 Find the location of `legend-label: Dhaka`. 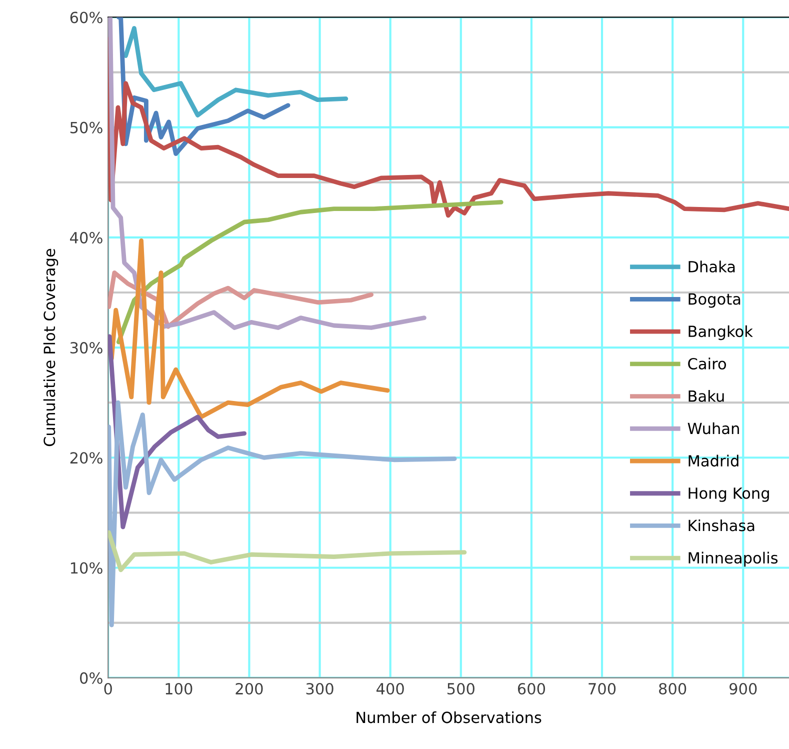

legend-label: Dhaka is located at coordinates (711, 266).